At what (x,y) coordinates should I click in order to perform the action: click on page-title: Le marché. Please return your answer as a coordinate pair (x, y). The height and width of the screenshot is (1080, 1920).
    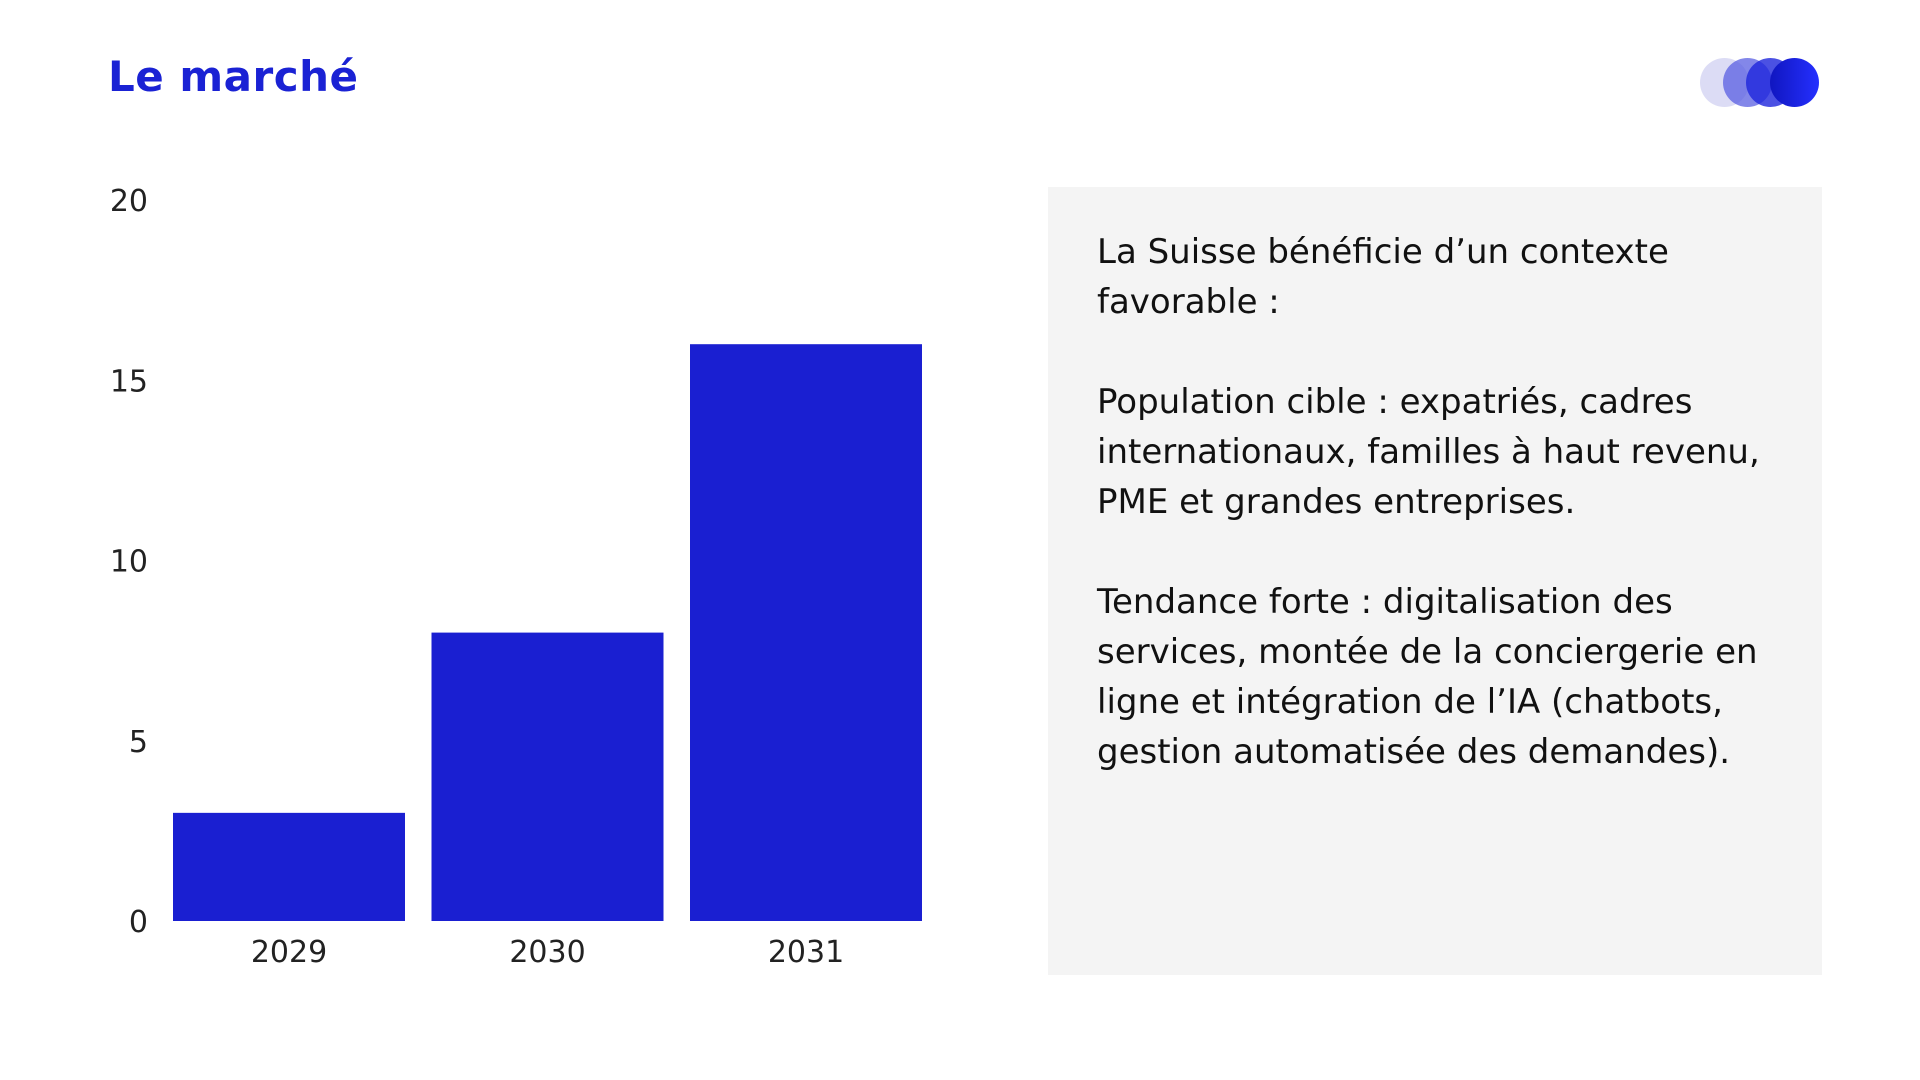
    Looking at the image, I should click on (233, 76).